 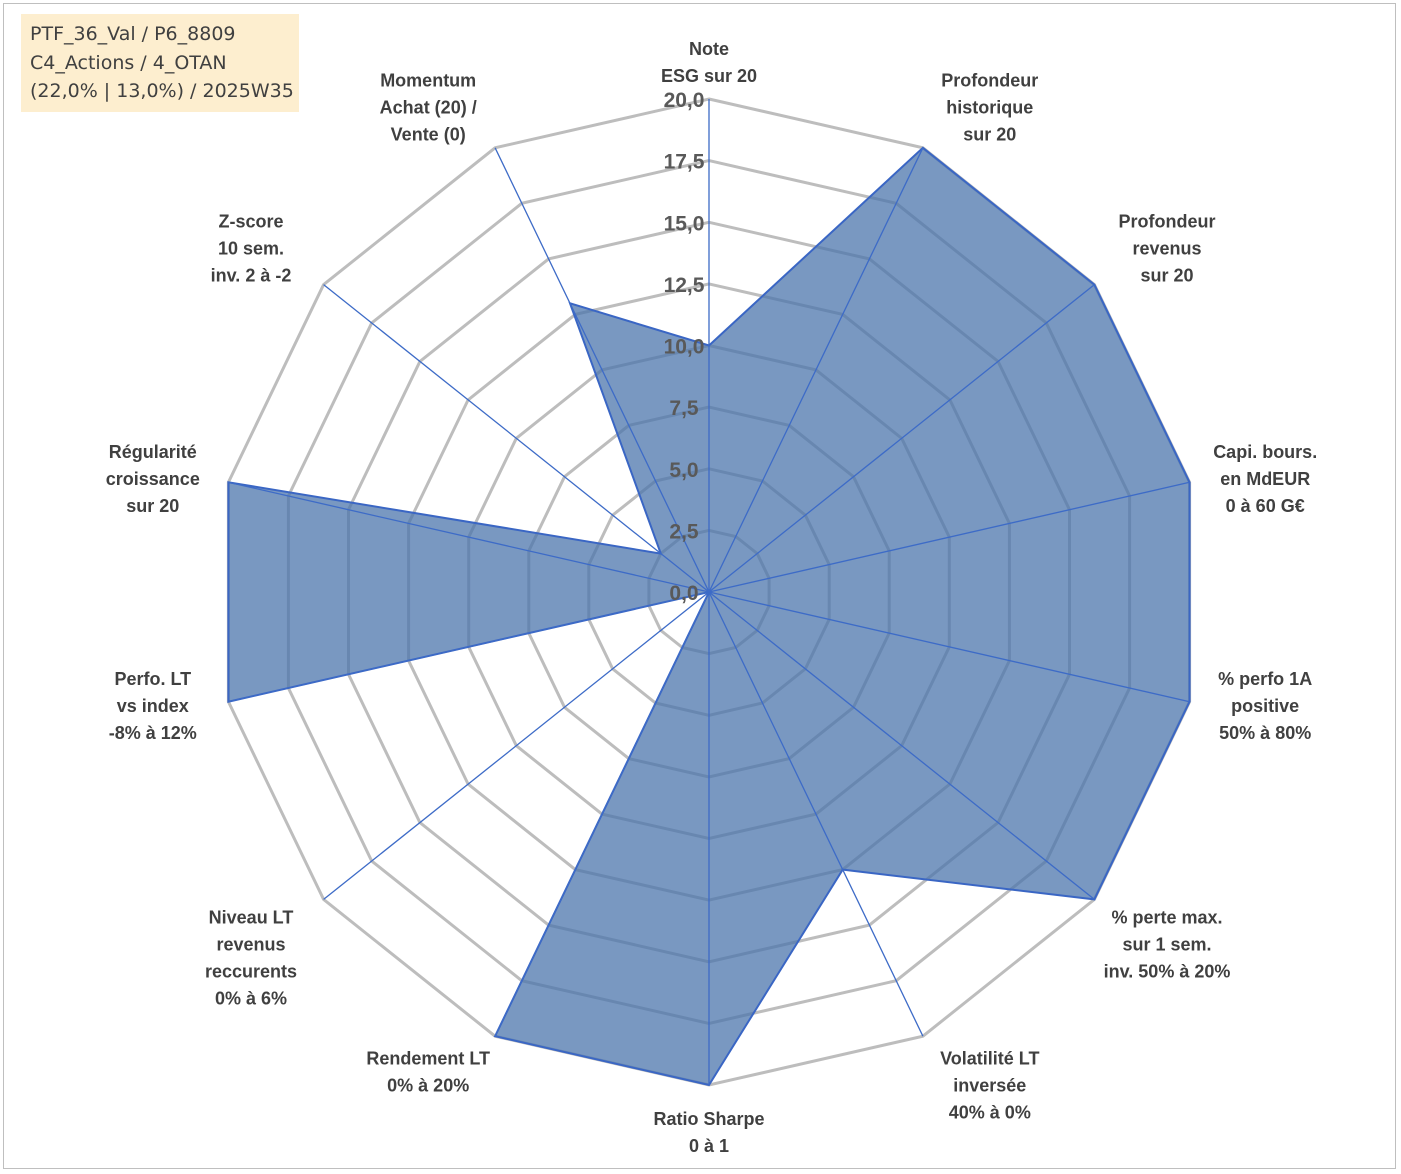 What do you see at coordinates (709, 1146) in the screenshot?
I see `axis-label-line: 0 à 1` at bounding box center [709, 1146].